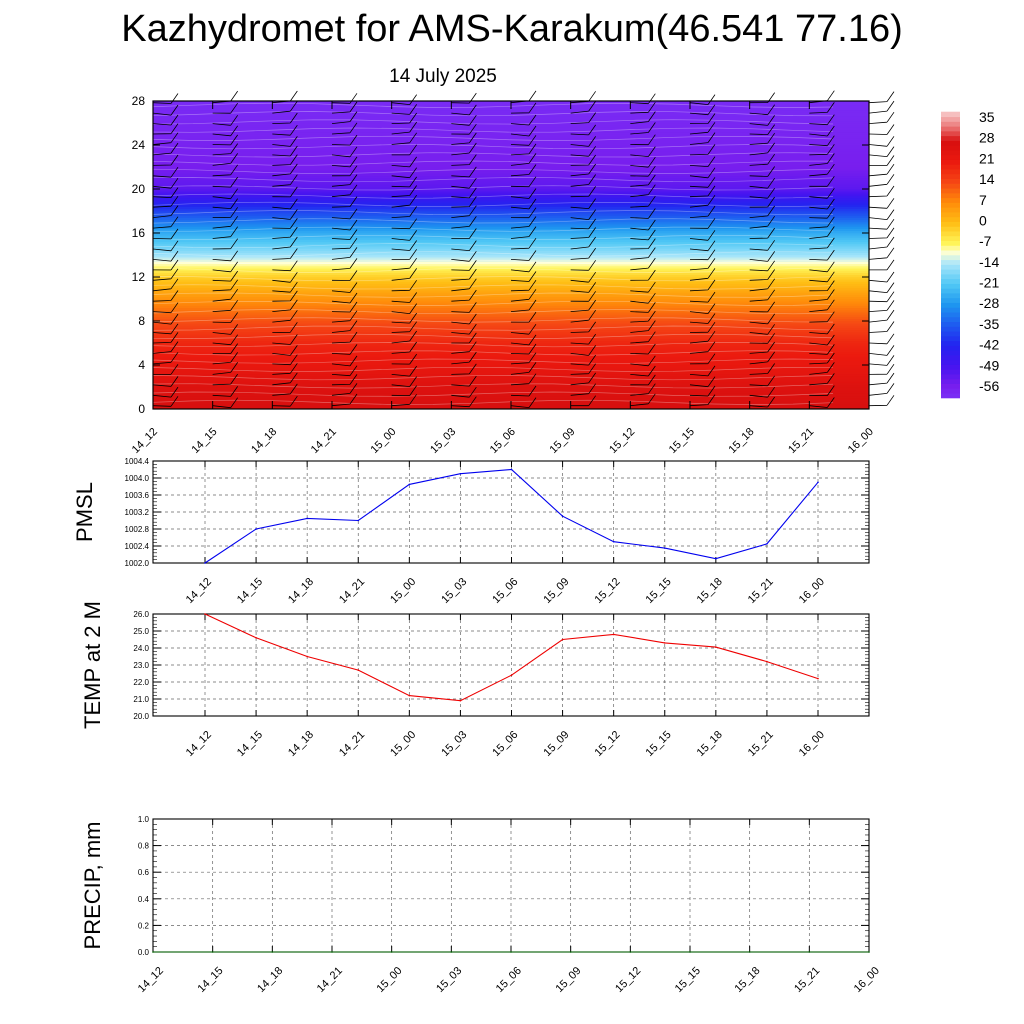  What do you see at coordinates (607, 744) in the screenshot?
I see `x-tick-label: 15_12` at bounding box center [607, 744].